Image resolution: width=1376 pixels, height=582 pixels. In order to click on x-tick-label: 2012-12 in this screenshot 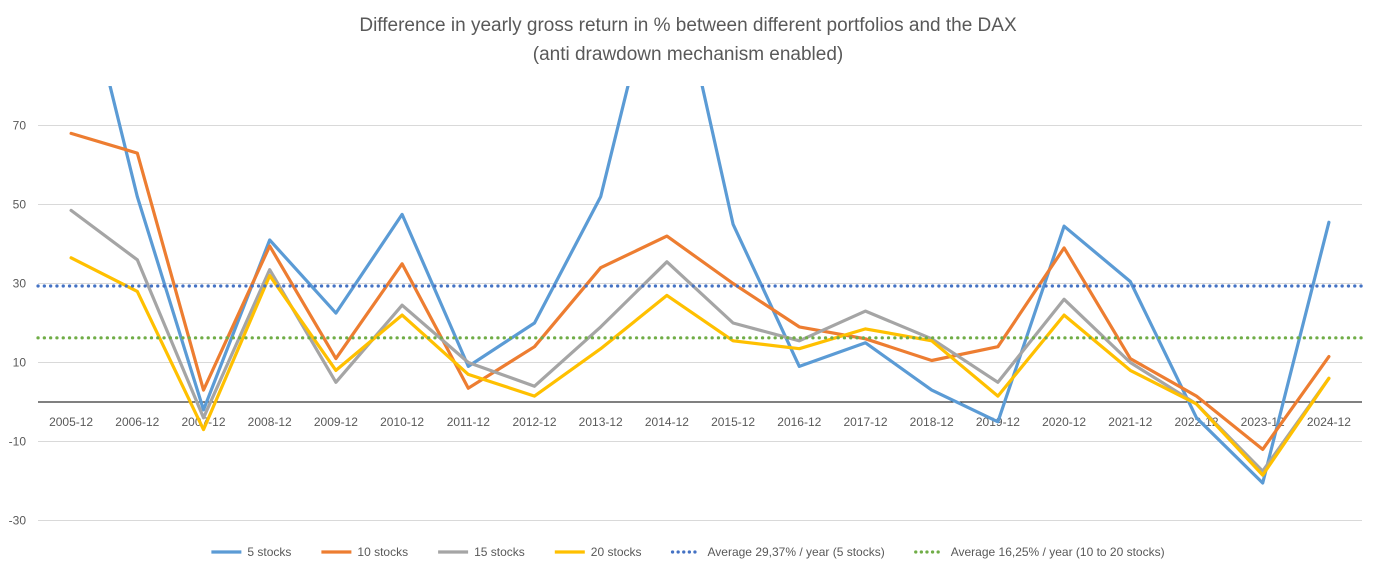, I will do `click(534, 422)`.